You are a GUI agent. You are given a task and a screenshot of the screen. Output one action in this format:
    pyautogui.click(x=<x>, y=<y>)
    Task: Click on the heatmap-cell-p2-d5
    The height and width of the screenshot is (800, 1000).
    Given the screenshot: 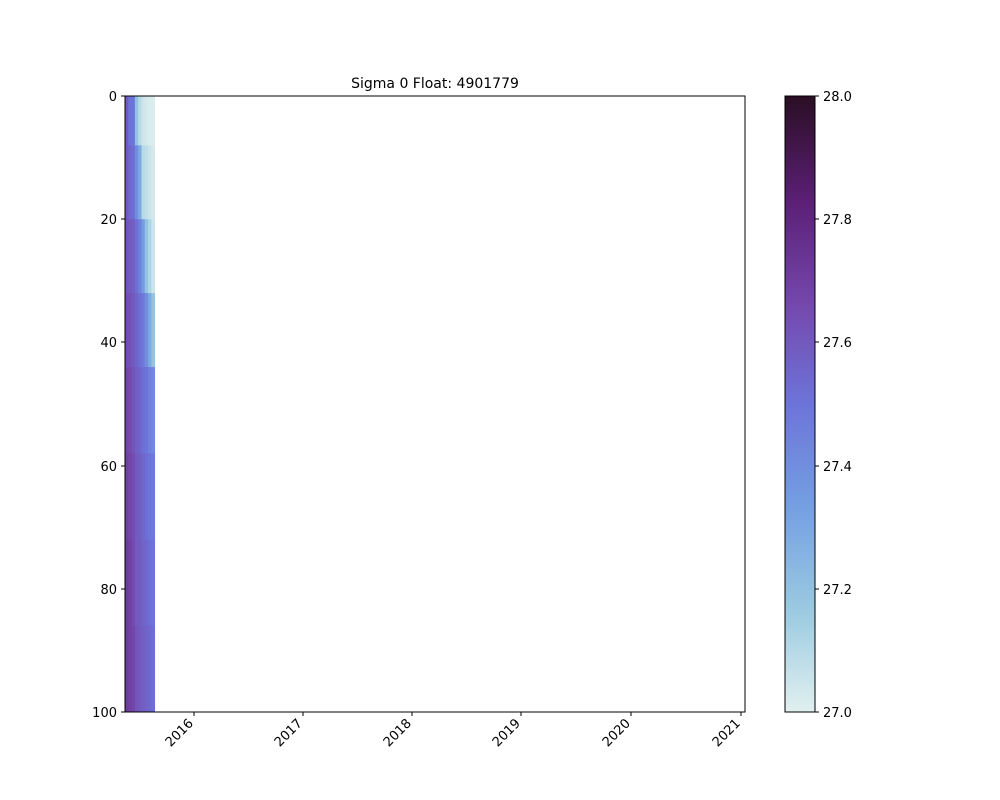 What is the action you would take?
    pyautogui.click(x=133, y=496)
    